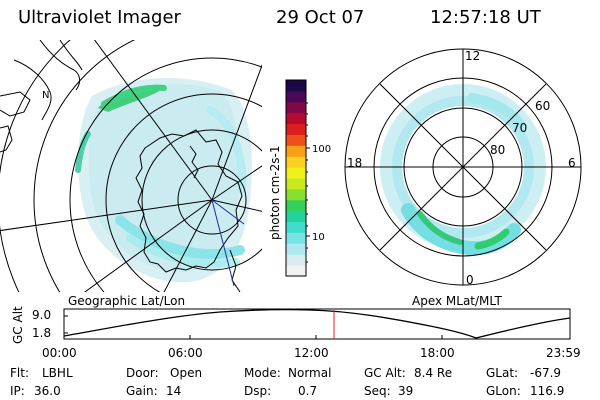  Describe the element at coordinates (99, 17) in the screenshot. I see `instrument-title: Ultraviolet Imager` at that location.